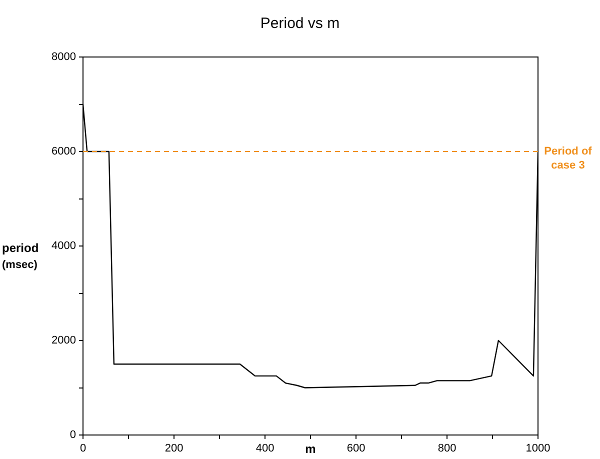 The image size is (600, 459). What do you see at coordinates (64, 152) in the screenshot?
I see `y-tick-label: 6000` at bounding box center [64, 152].